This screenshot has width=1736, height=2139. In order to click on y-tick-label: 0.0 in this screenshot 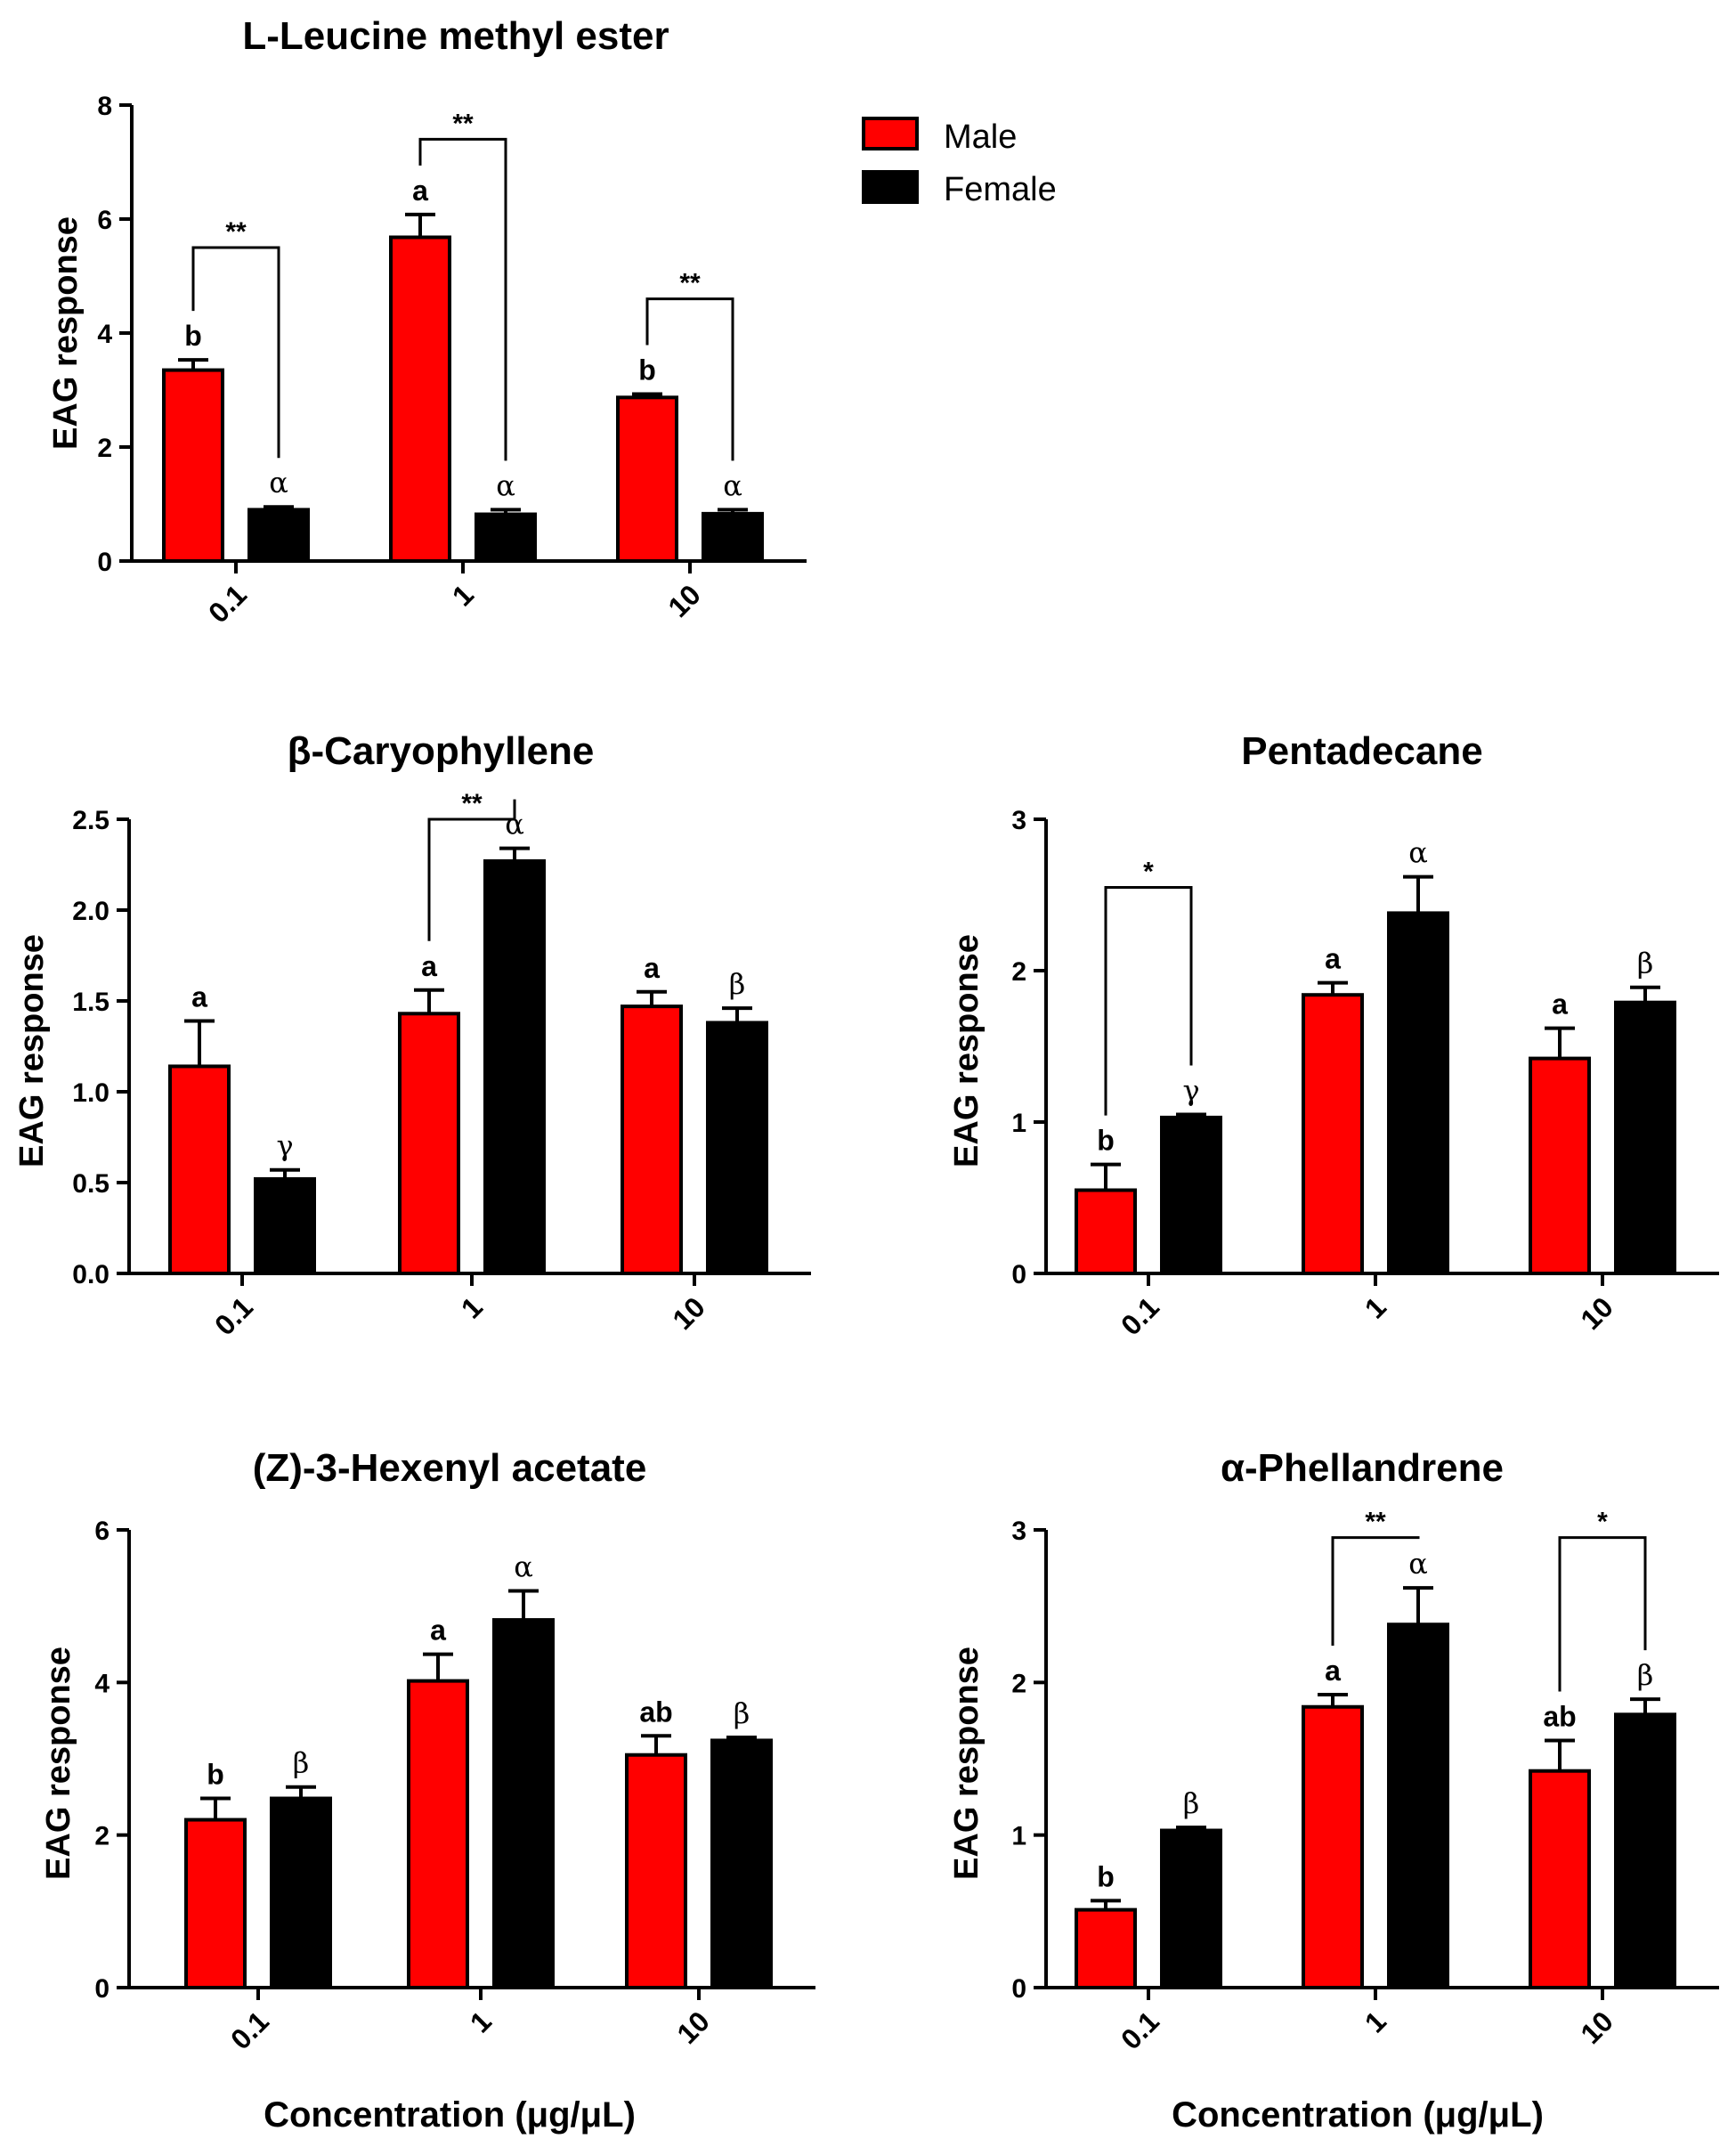, I will do `click(91, 1274)`.